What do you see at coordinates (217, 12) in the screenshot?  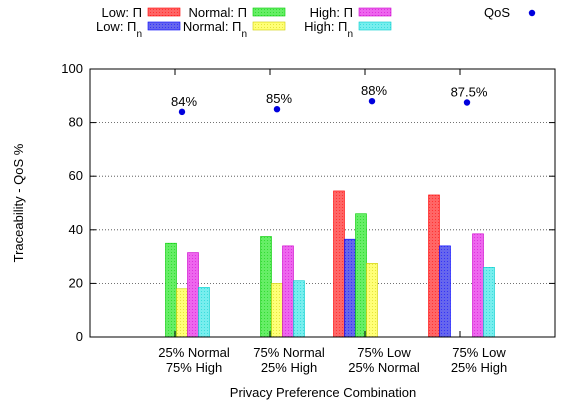 I see `legend-label-normal_pi: Normal: Π` at bounding box center [217, 12].